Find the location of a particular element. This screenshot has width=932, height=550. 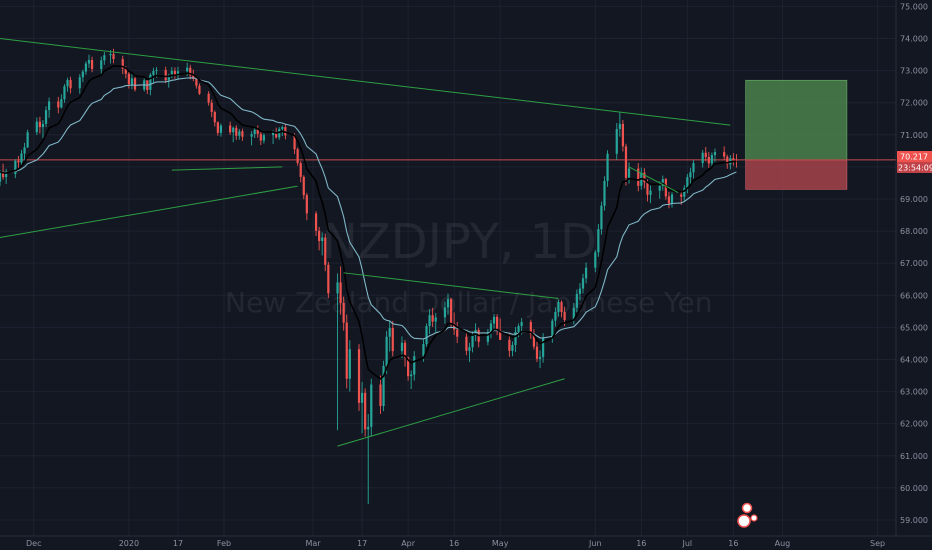

position-zones is located at coordinates (796, 134).